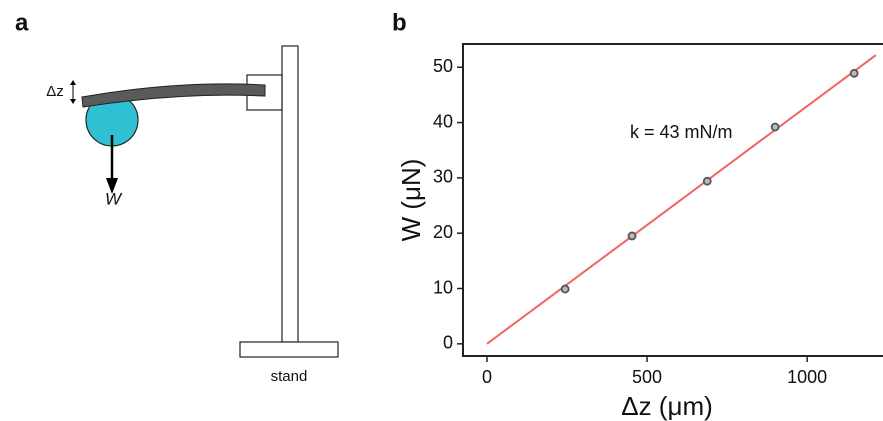 This screenshot has height=421, width=883. What do you see at coordinates (173, 95) in the screenshot?
I see `cantilever` at bounding box center [173, 95].